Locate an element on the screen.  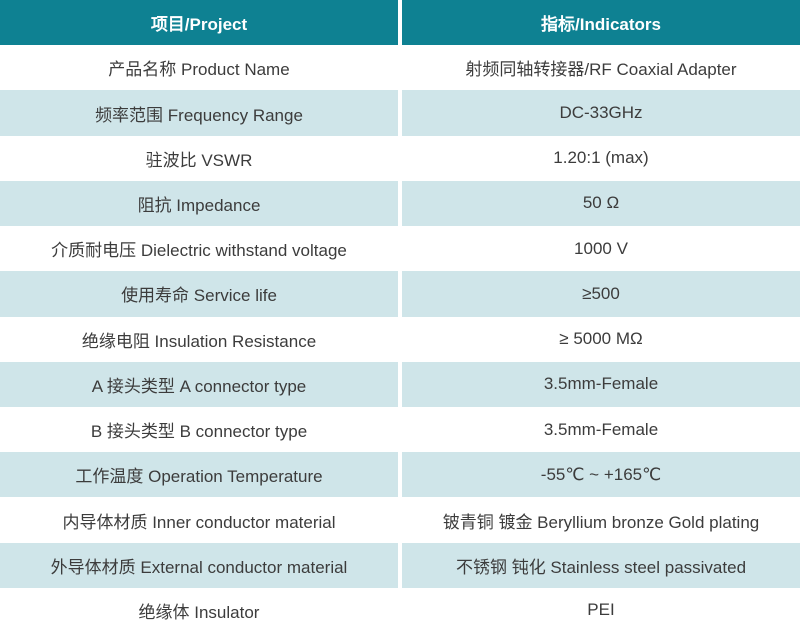
table-row: A 接头类型 A connector type 3.5mm-Female is located at coordinates (400, 384).